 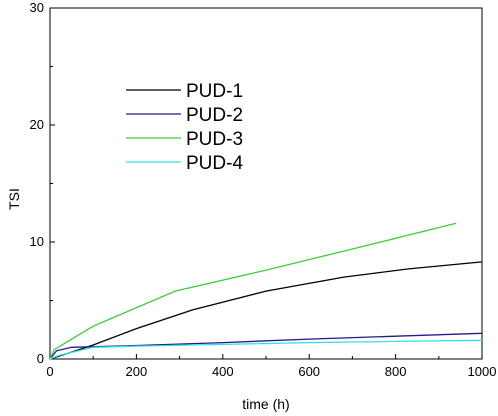 What do you see at coordinates (14, 199) in the screenshot?
I see `y-axis-title: TSI` at bounding box center [14, 199].